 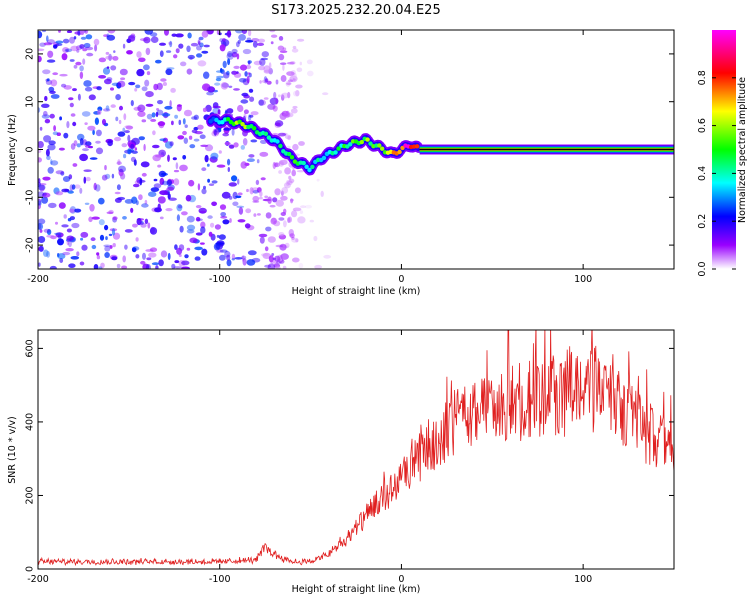 I want to click on y-tick-label: 600, so click(x=30, y=348).